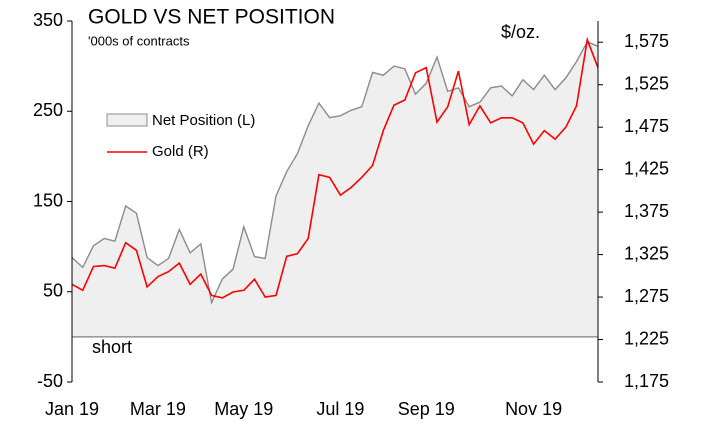  I want to click on chart-title: GOLD VS NET POSITION, so click(211, 17).